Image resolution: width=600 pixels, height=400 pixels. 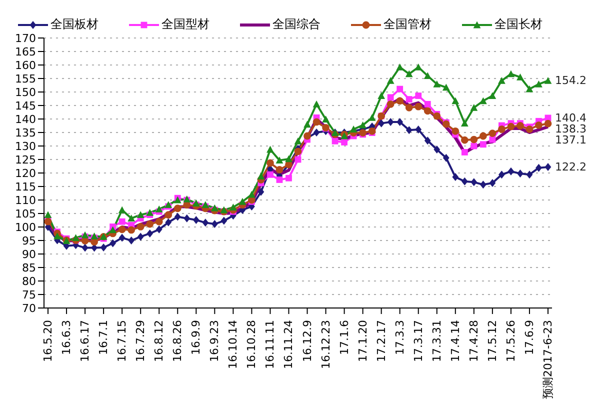 What do you see at coordinates (177, 341) in the screenshot?
I see `x-tick-label: 16.8.26` at bounding box center [177, 341].